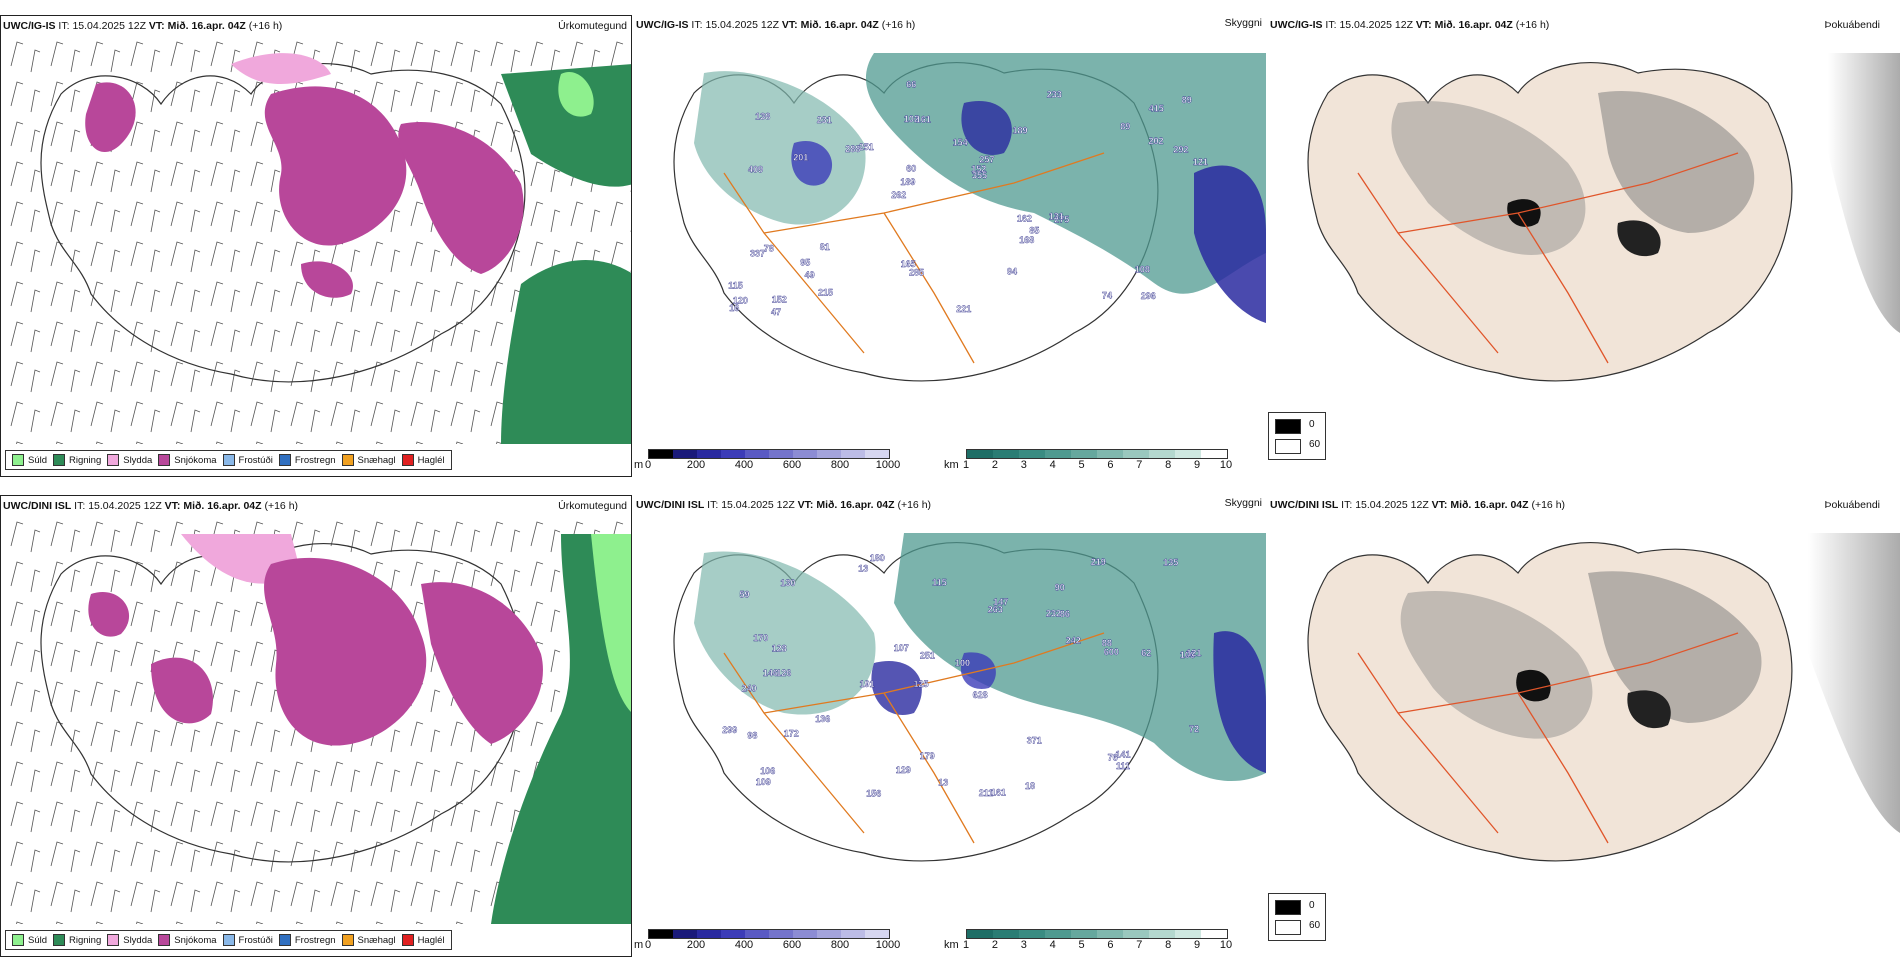  What do you see at coordinates (1023, 465) in the screenshot?
I see `colorbar-tick: 3` at bounding box center [1023, 465].